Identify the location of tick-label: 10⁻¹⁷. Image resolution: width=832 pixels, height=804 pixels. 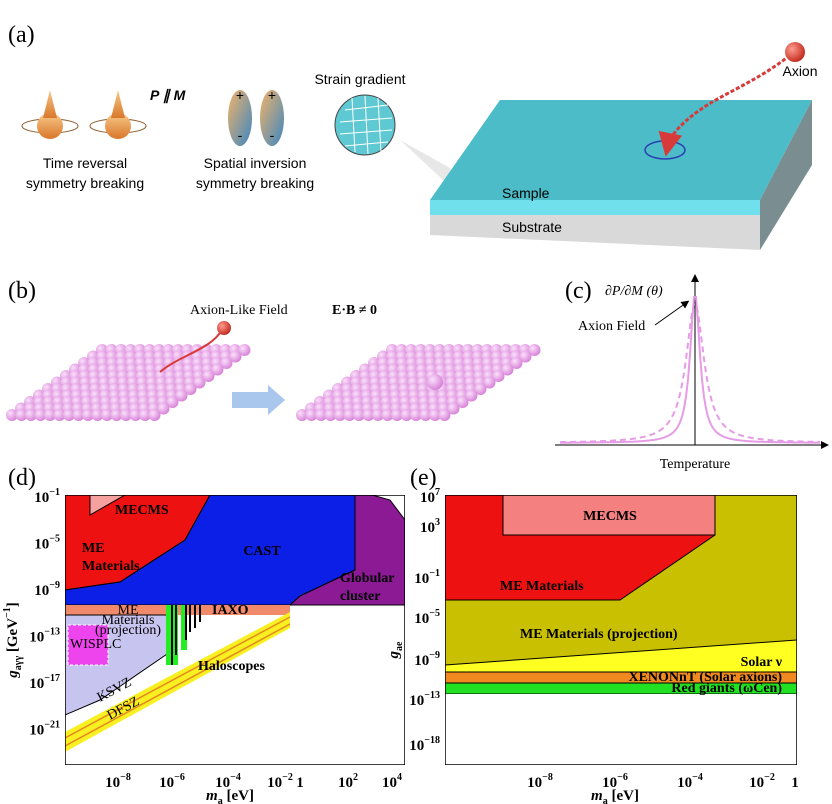
(44, 682).